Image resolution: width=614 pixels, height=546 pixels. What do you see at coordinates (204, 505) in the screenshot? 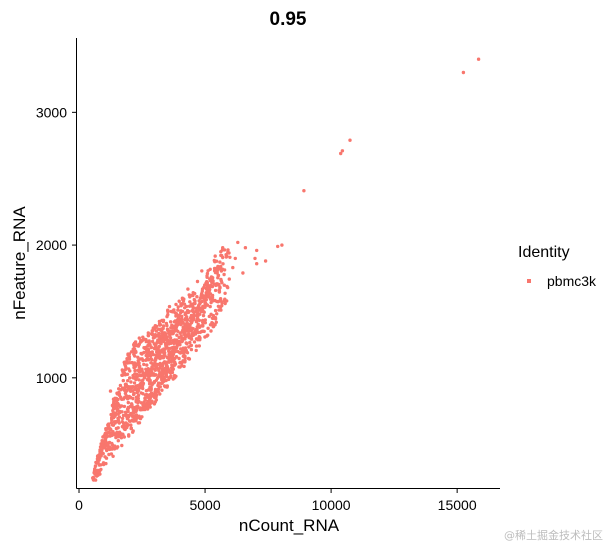
I see `x-tick-label: 5000` at bounding box center [204, 505].